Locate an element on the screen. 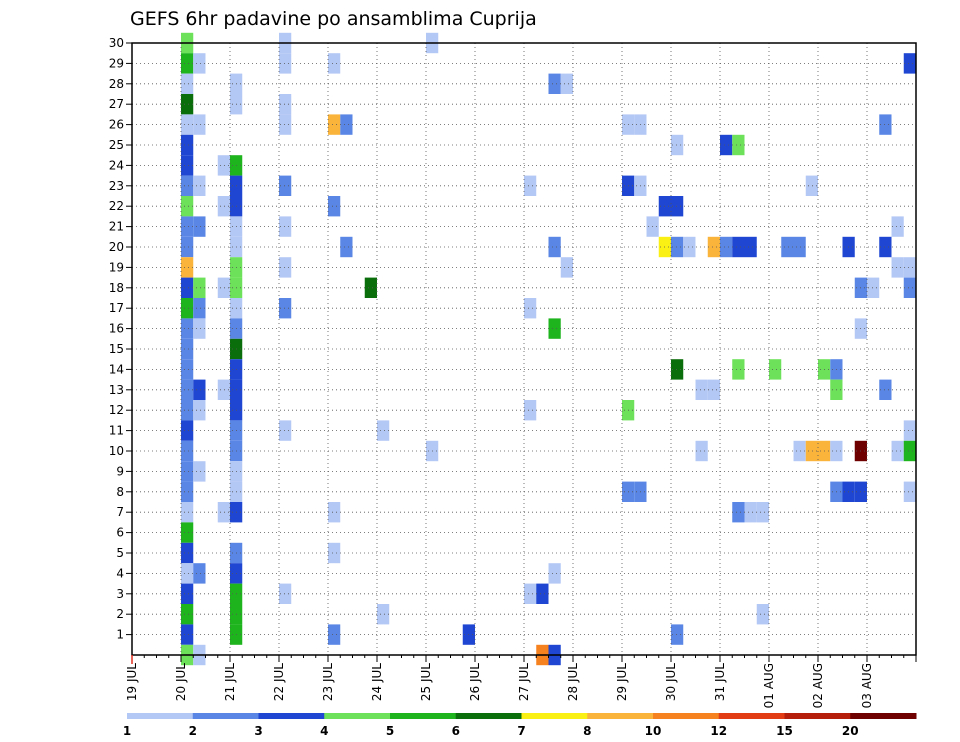 This screenshot has height=742, width=960. y-tick-label: 2 is located at coordinates (120, 614).